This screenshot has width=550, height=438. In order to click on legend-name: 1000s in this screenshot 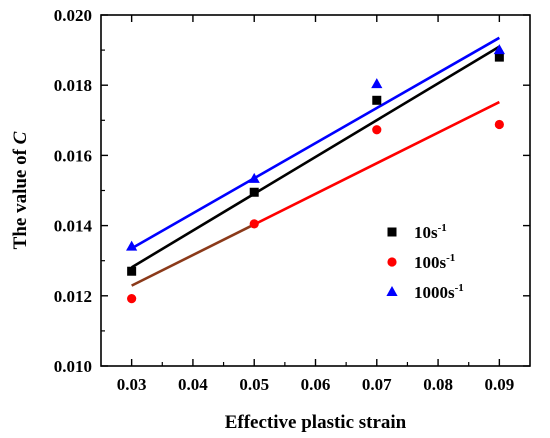, I will do `click(434, 292)`.